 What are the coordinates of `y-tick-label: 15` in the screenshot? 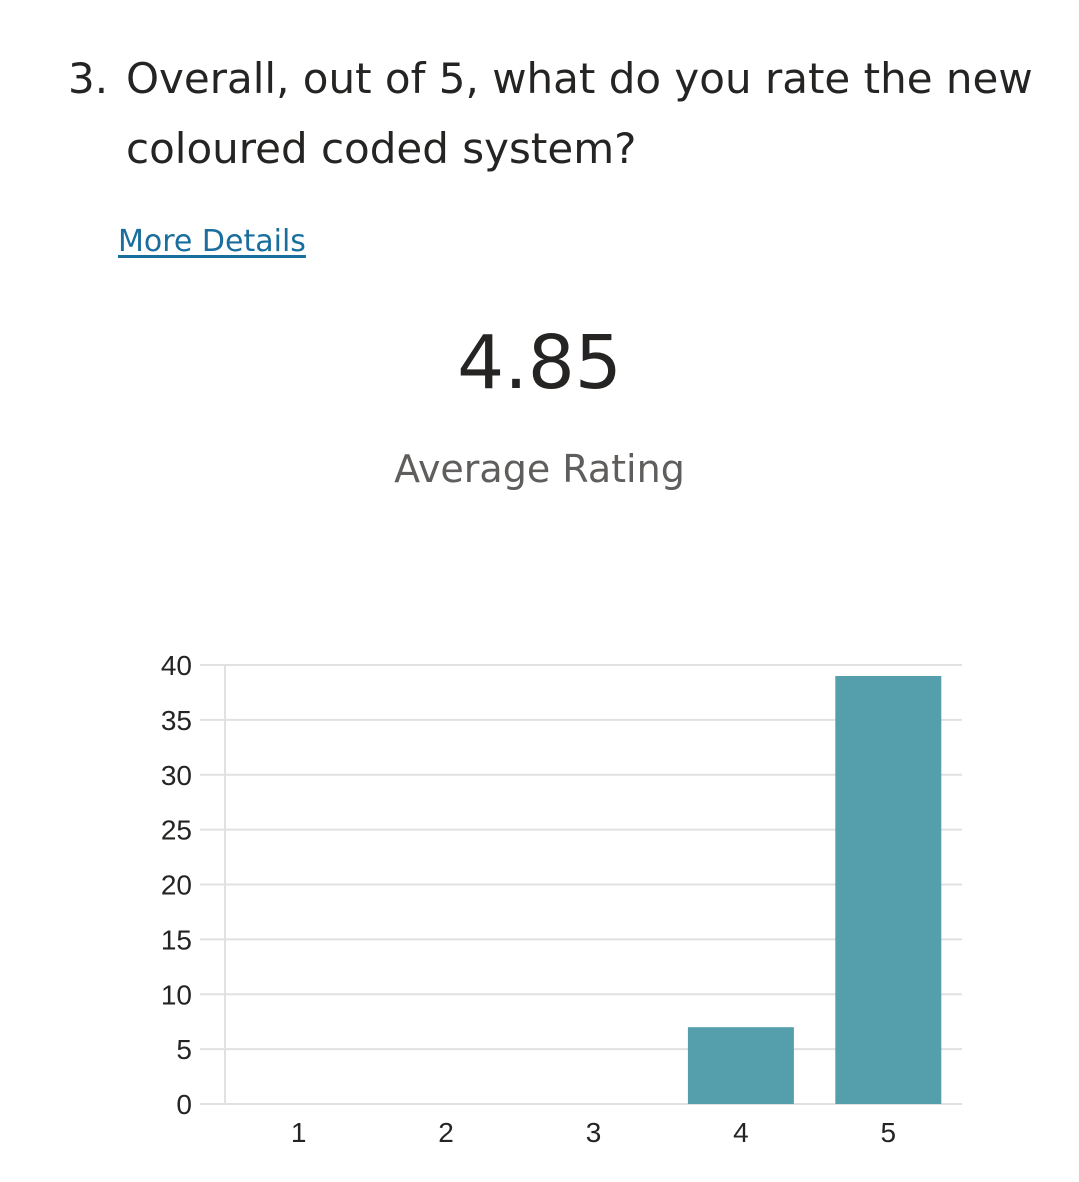 It's located at (176, 939).